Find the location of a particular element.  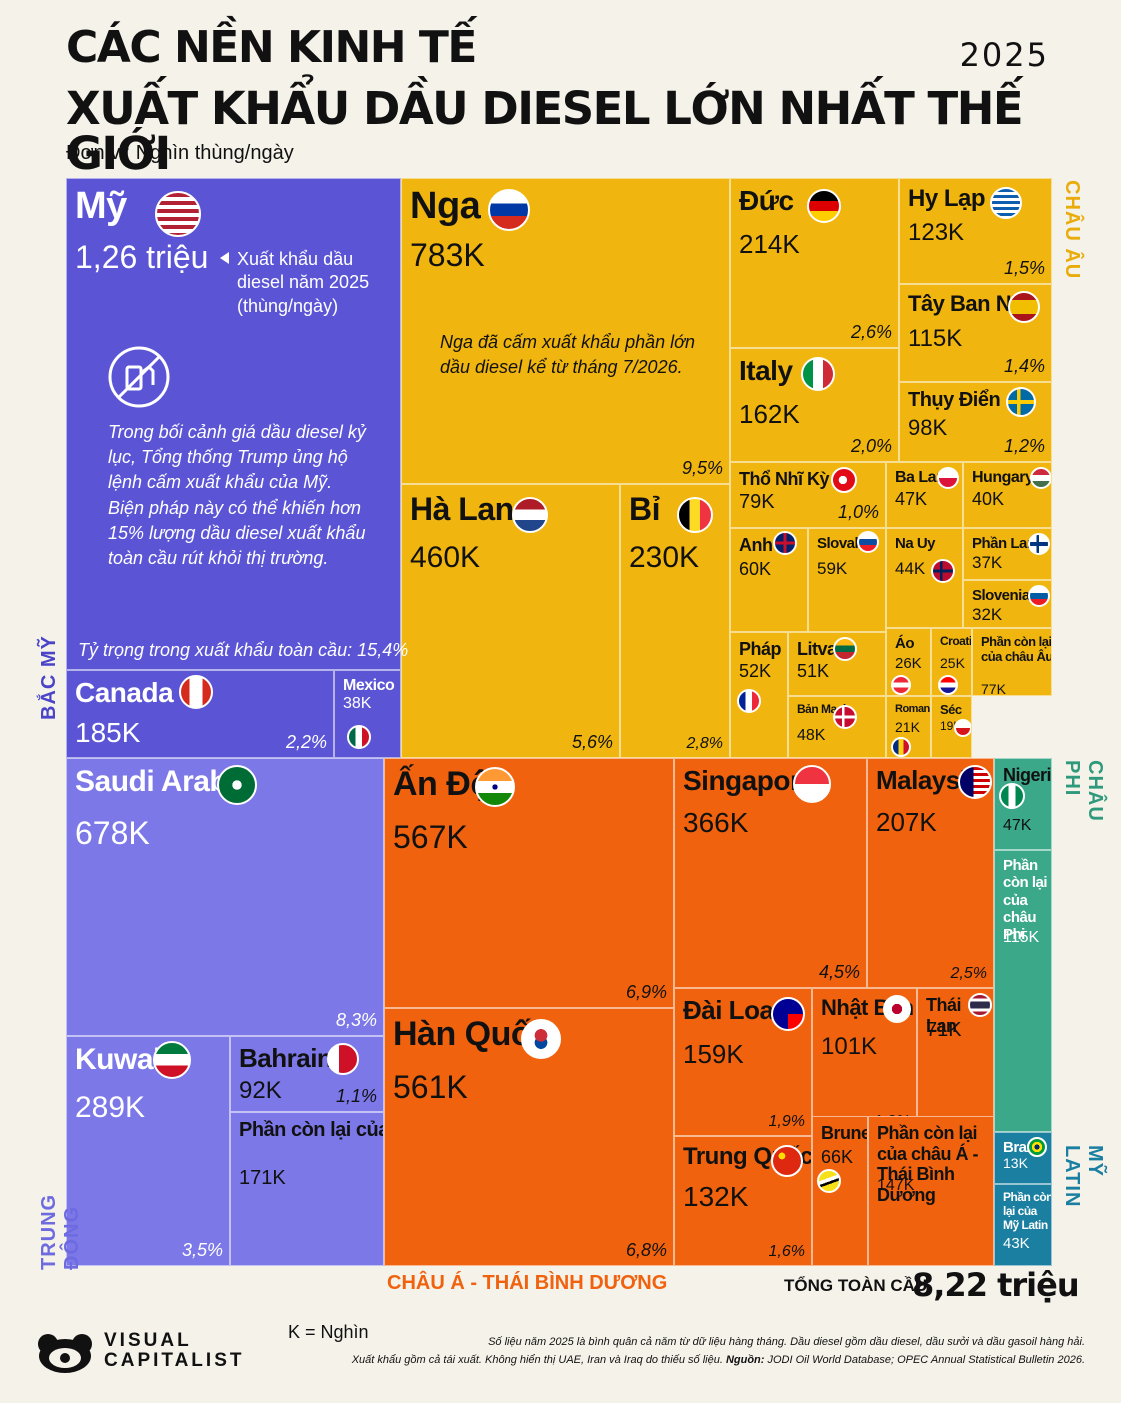

treemap-tile: Bahrain 92K 1,1% is located at coordinates (307, 1074).